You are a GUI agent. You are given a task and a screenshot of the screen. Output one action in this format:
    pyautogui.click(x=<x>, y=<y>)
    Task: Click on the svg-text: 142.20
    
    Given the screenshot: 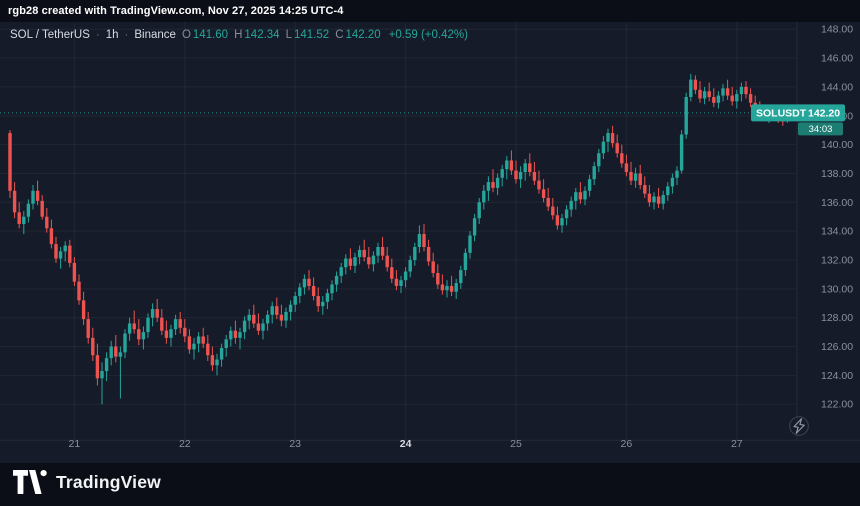 What is the action you would take?
    pyautogui.click(x=824, y=113)
    